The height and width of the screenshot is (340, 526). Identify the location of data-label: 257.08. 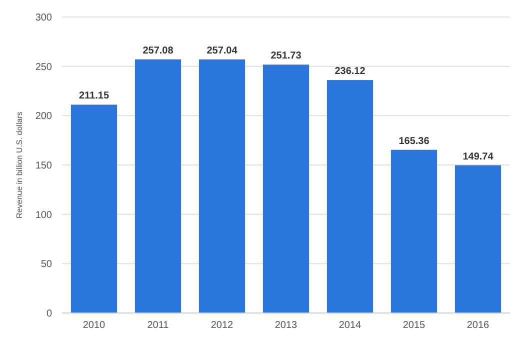
(158, 50).